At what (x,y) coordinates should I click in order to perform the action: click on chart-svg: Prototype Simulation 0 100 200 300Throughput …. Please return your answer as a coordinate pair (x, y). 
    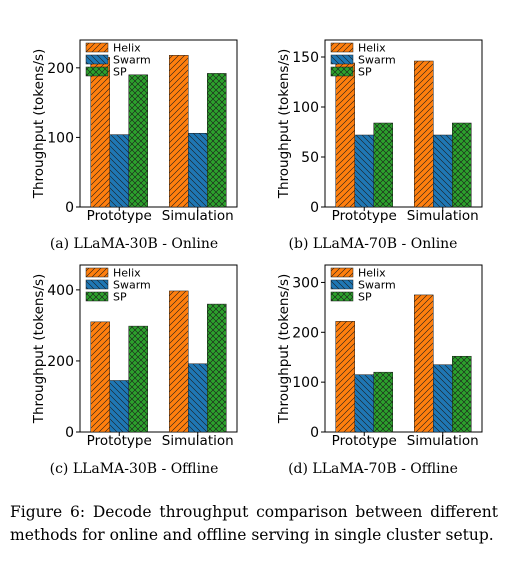
    Looking at the image, I should click on (379, 356).